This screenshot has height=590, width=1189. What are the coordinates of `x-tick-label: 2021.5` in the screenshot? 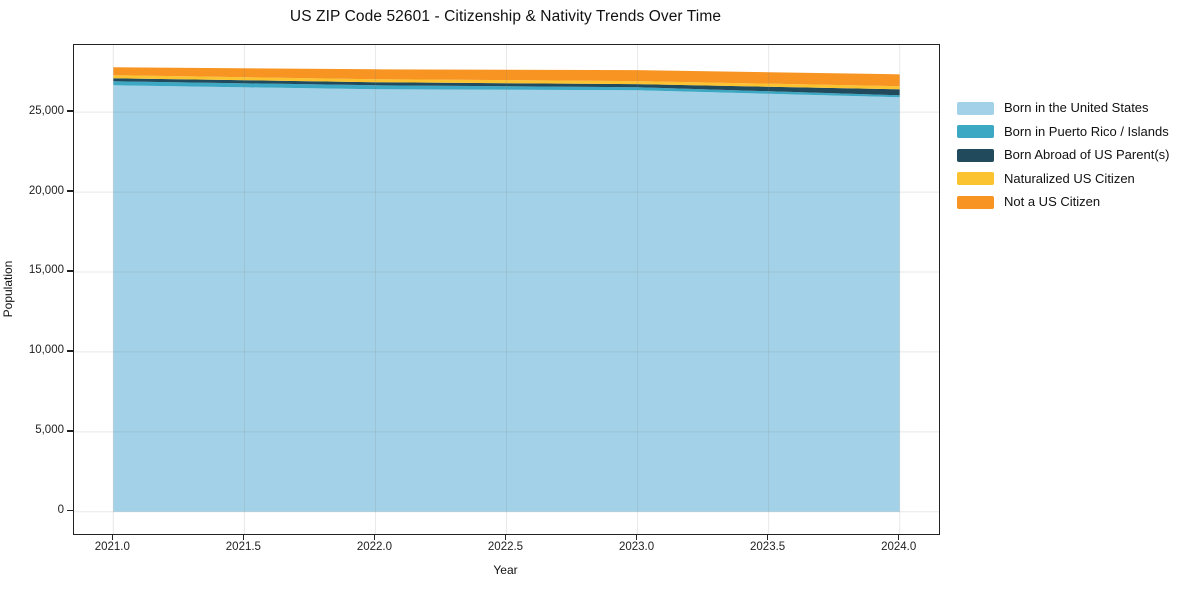 It's located at (243, 547).